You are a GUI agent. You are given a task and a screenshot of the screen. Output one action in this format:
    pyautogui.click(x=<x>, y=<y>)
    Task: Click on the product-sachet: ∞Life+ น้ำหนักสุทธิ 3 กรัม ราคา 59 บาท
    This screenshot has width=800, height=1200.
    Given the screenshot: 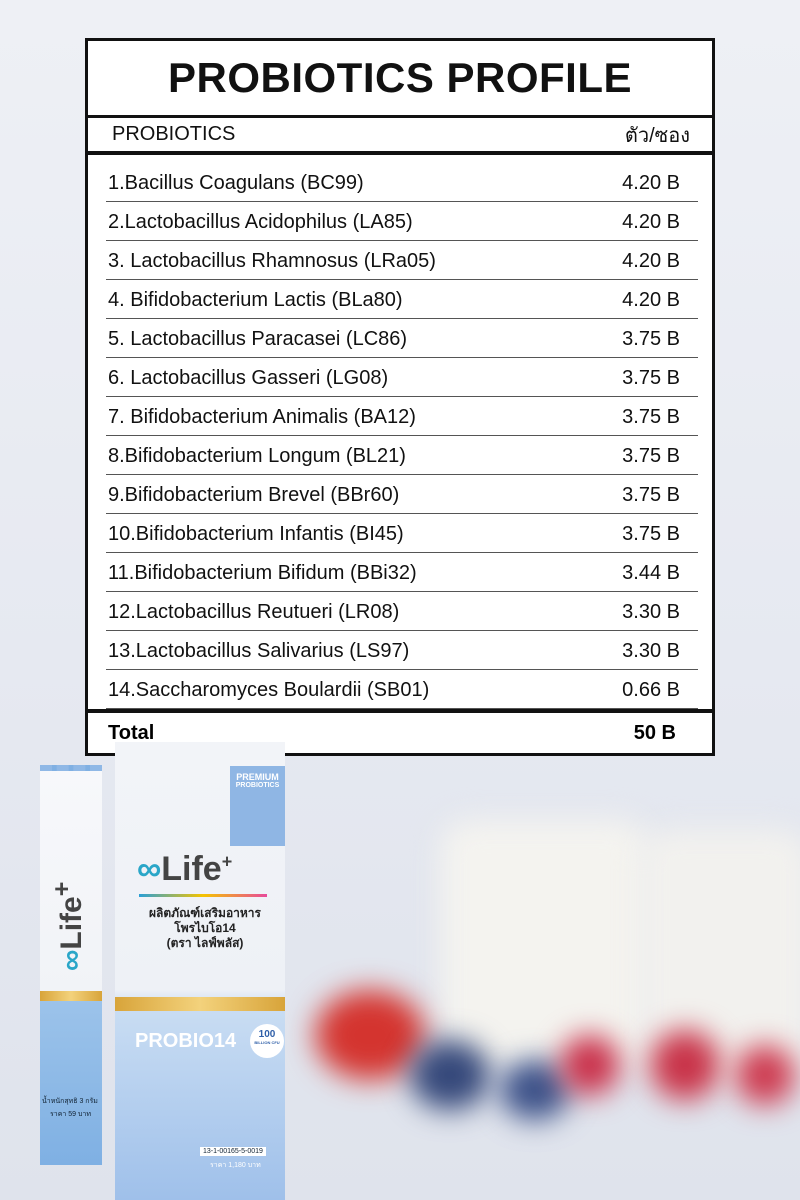 What is the action you would take?
    pyautogui.click(x=71, y=965)
    